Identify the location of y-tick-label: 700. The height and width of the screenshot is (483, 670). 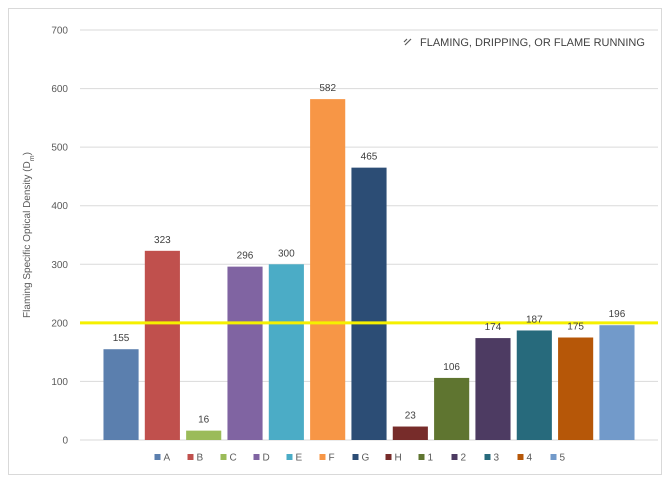
(59, 31).